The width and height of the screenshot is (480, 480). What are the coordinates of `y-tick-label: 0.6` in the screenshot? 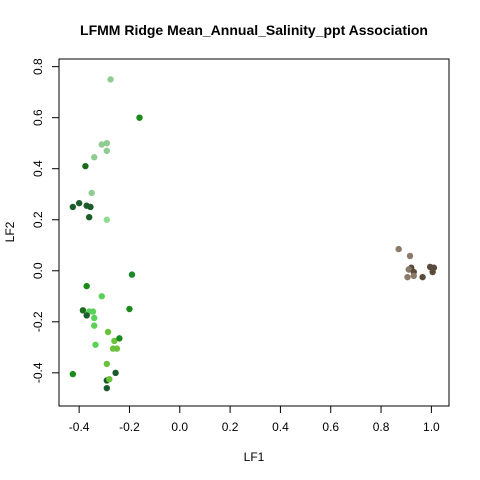 It's located at (38, 117).